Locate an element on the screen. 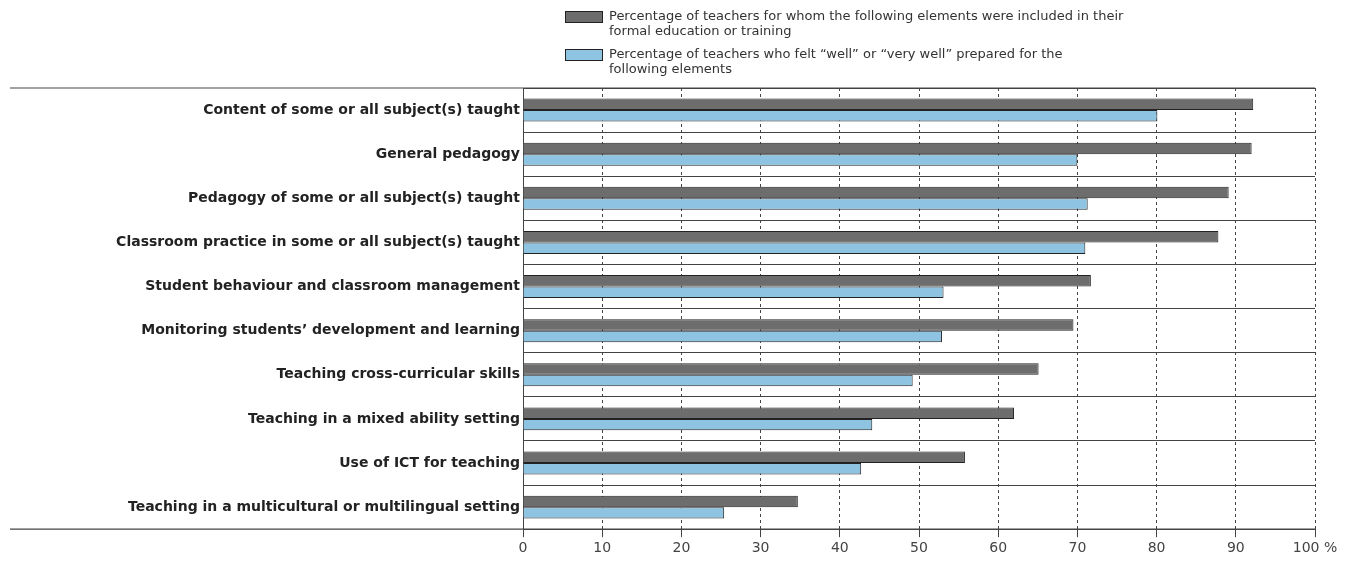 The image size is (1365, 564). legend-label: Percentage of teachers who felt “well” or “very well” prepared for the following elements is located at coordinates (836, 61).